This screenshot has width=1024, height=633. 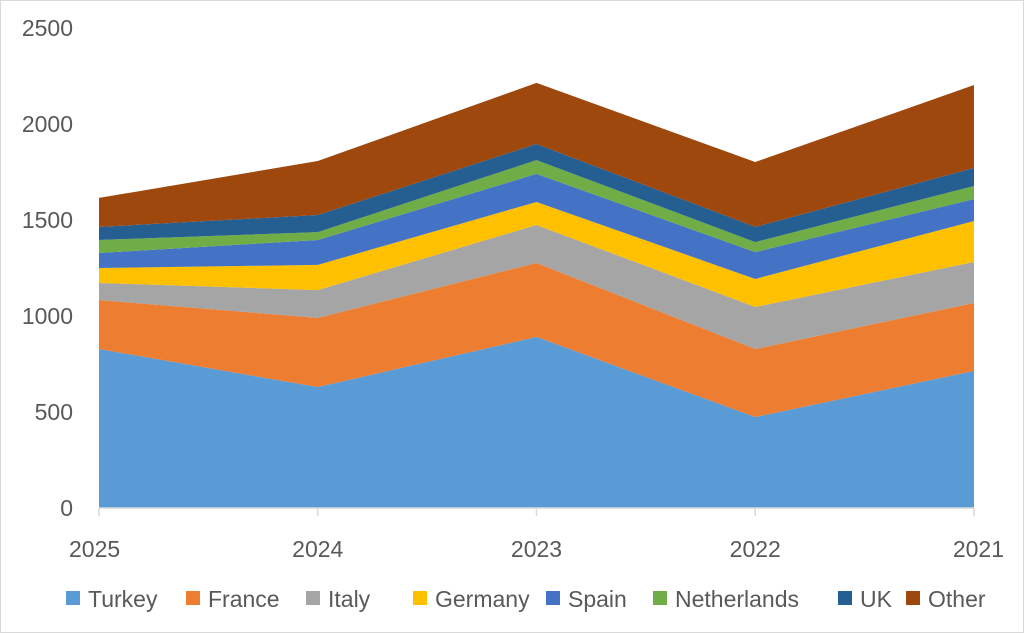 I want to click on legend-swatch-turkey, so click(x=73, y=598).